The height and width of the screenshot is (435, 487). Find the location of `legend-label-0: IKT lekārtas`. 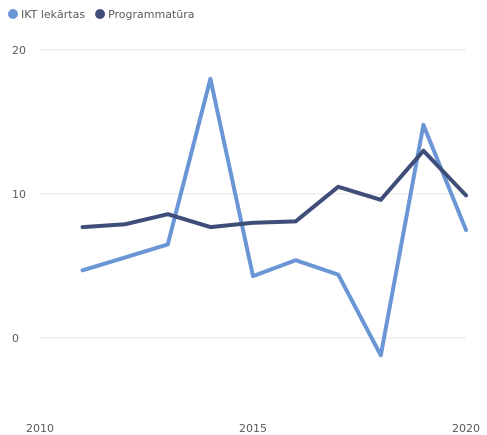

legend-label-0: IKT lekārtas is located at coordinates (53, 14).